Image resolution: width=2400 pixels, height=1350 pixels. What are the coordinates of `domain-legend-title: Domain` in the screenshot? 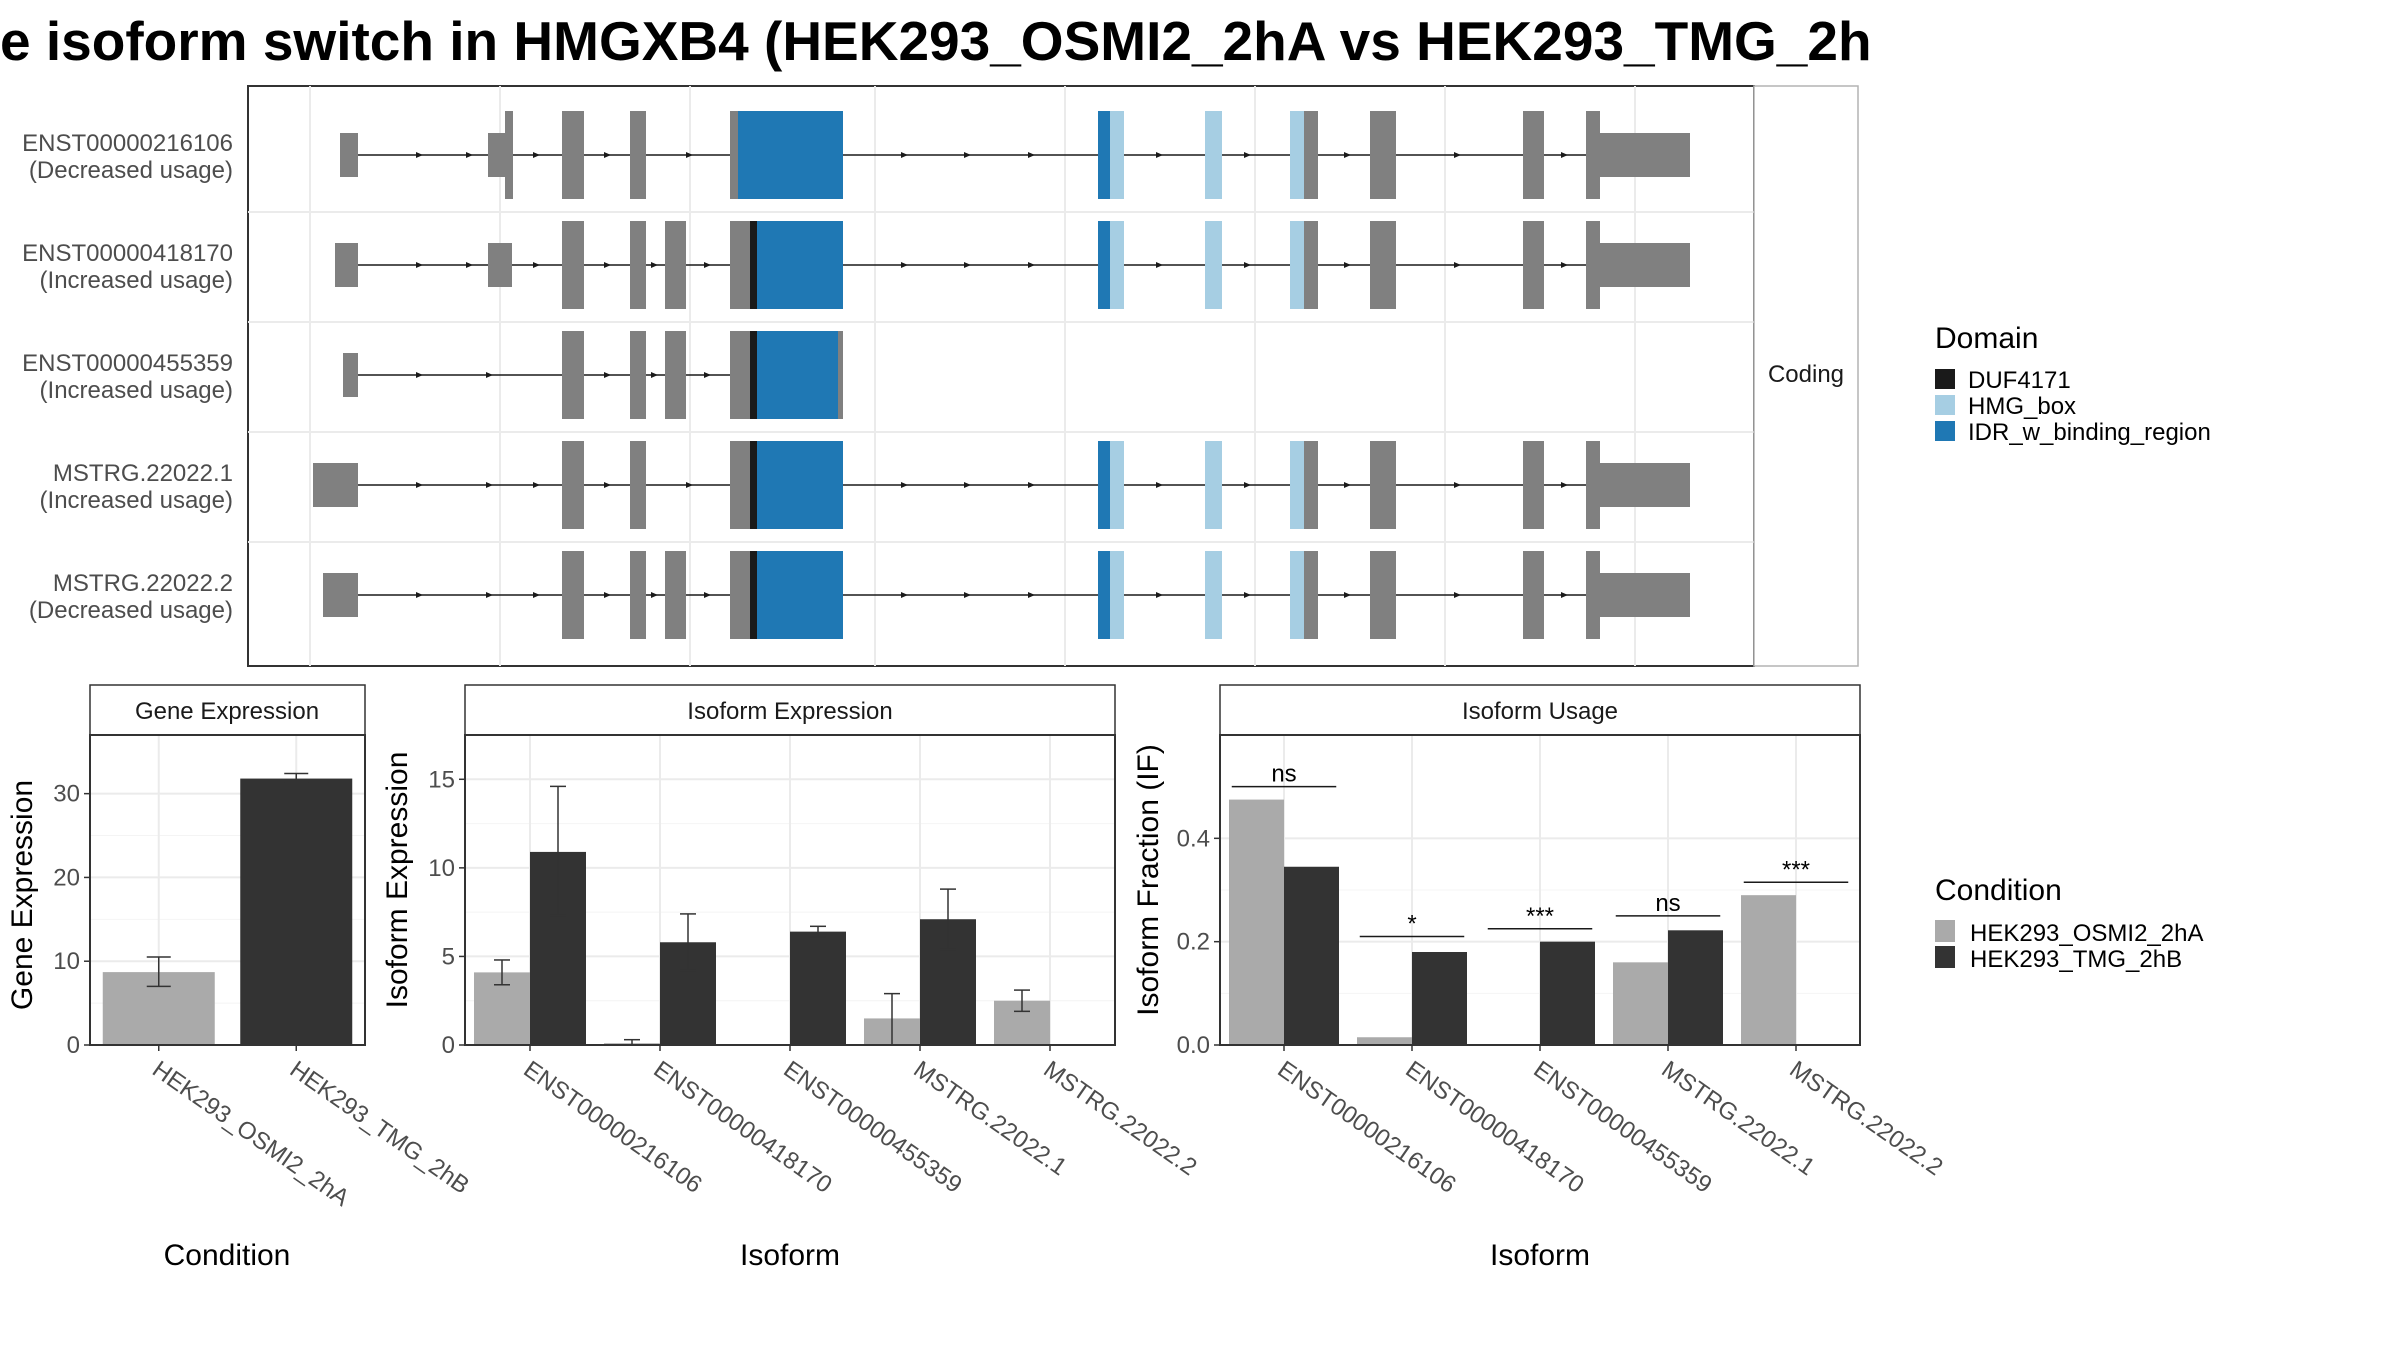 It's located at (1986, 338).